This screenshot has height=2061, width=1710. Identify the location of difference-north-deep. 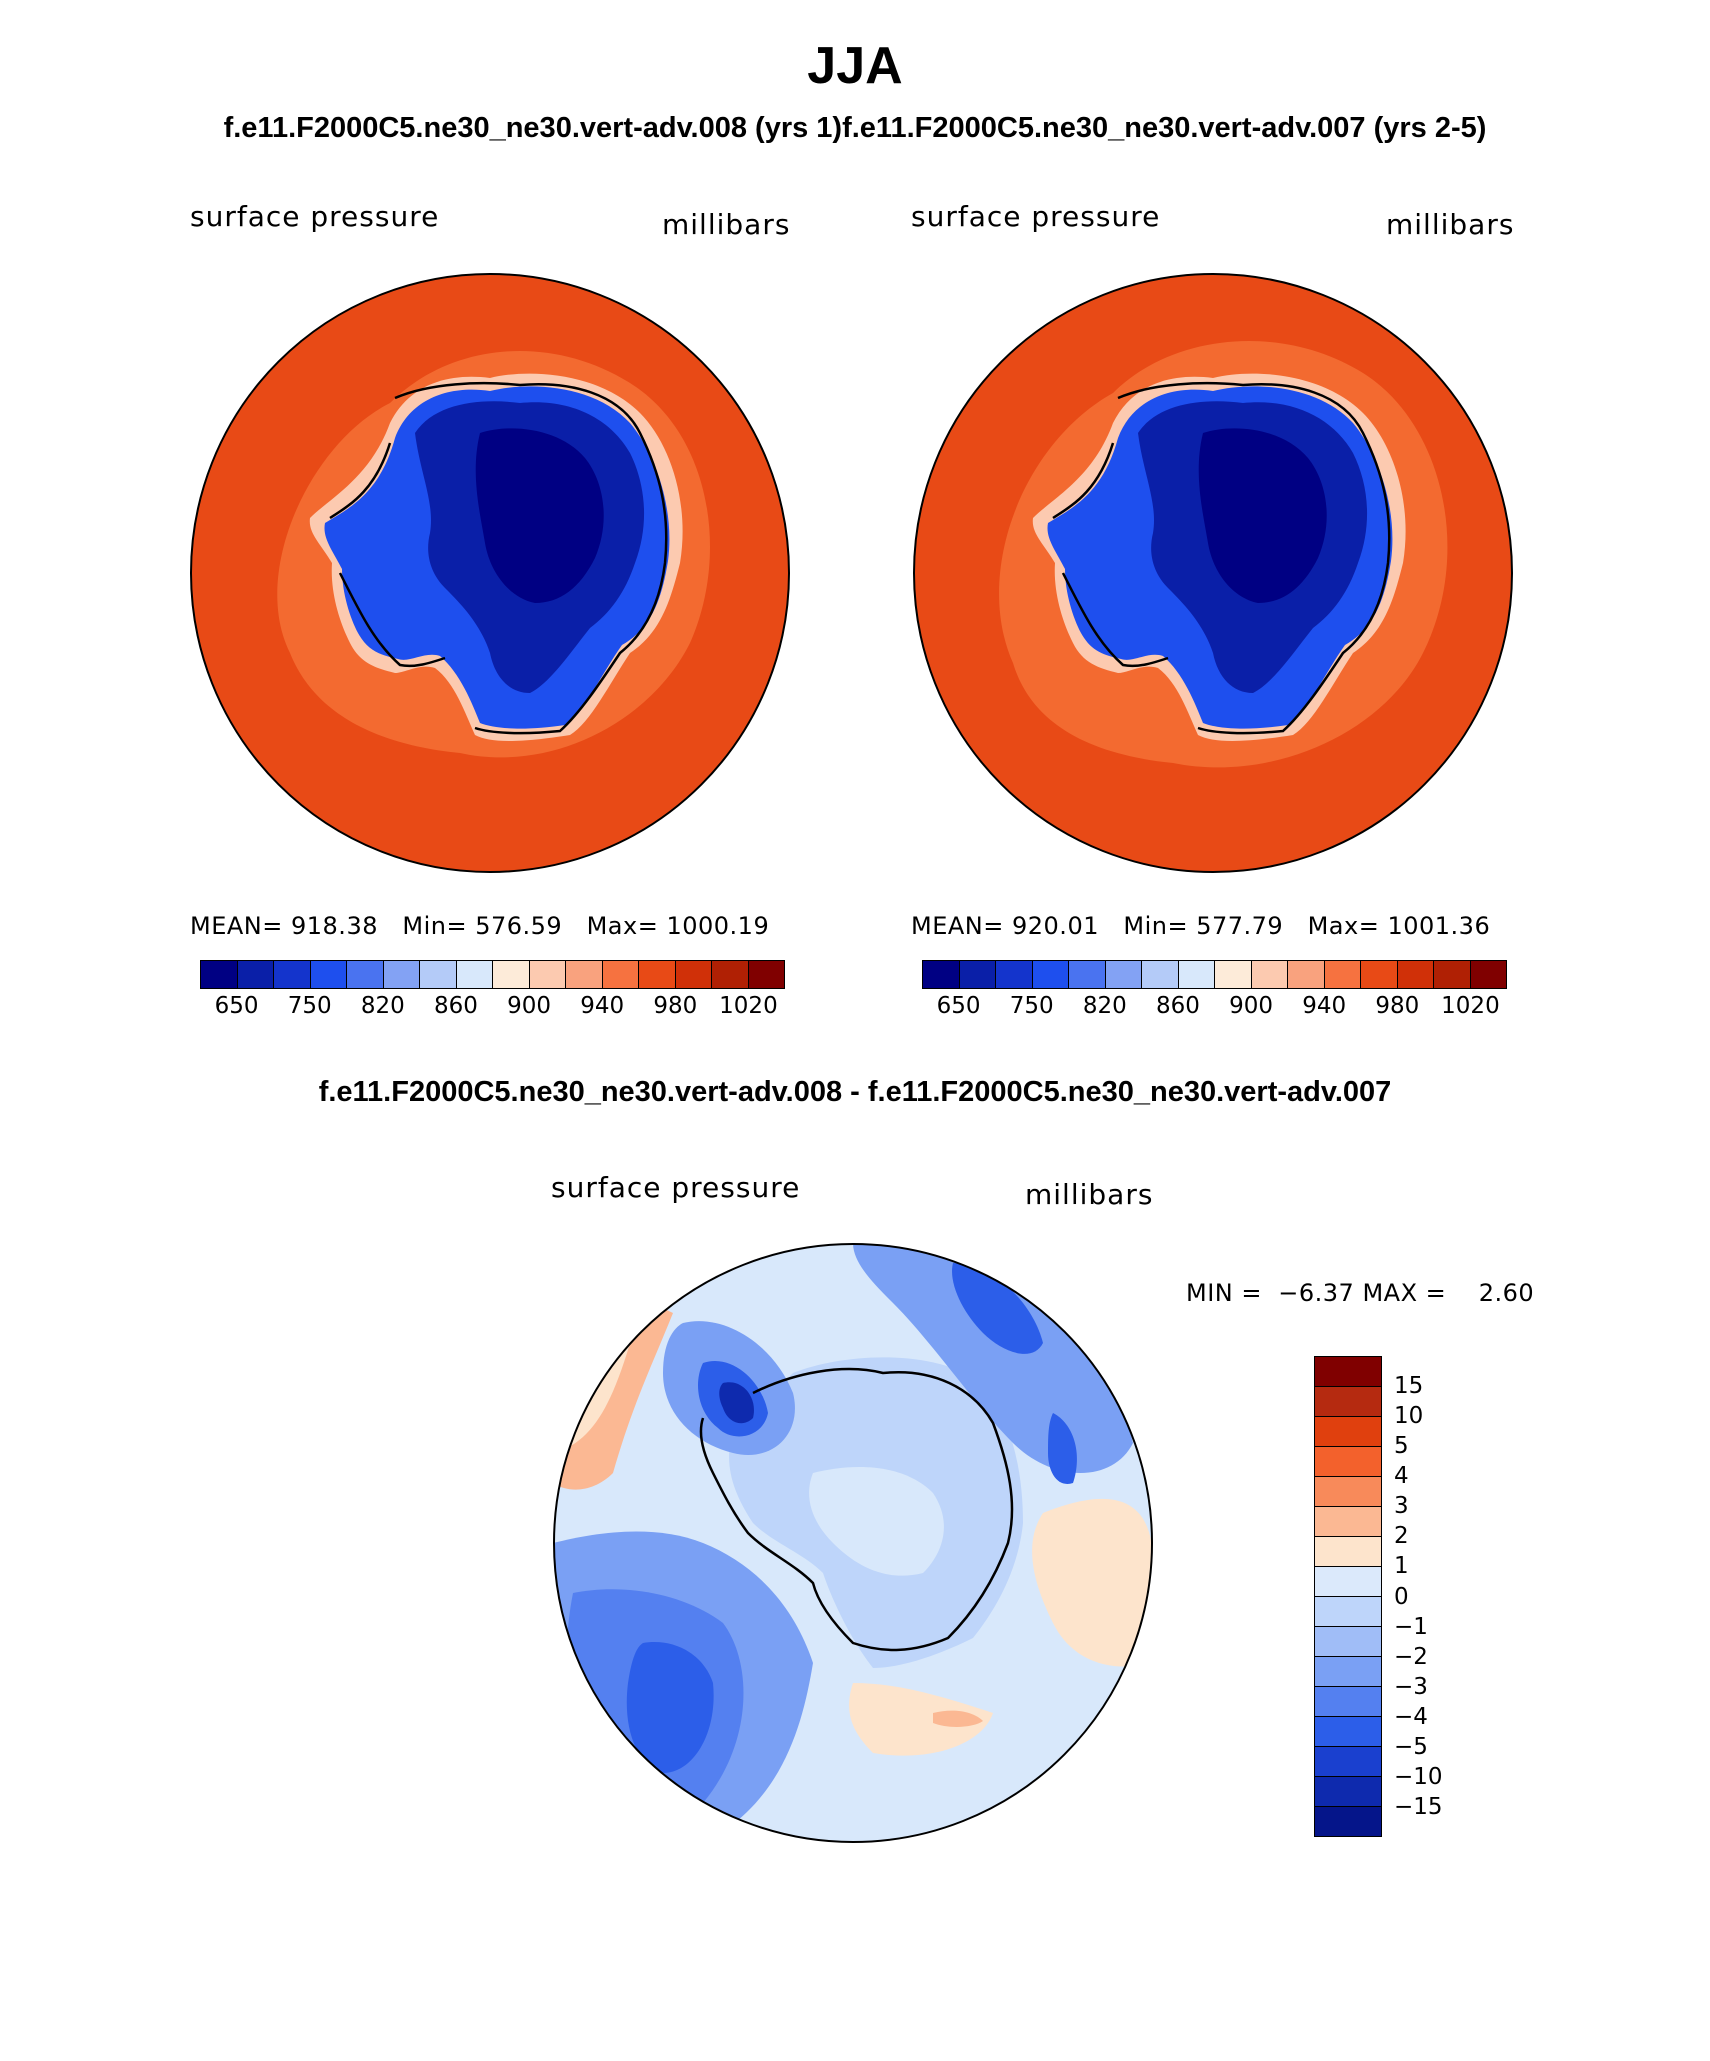
(736, 1403).